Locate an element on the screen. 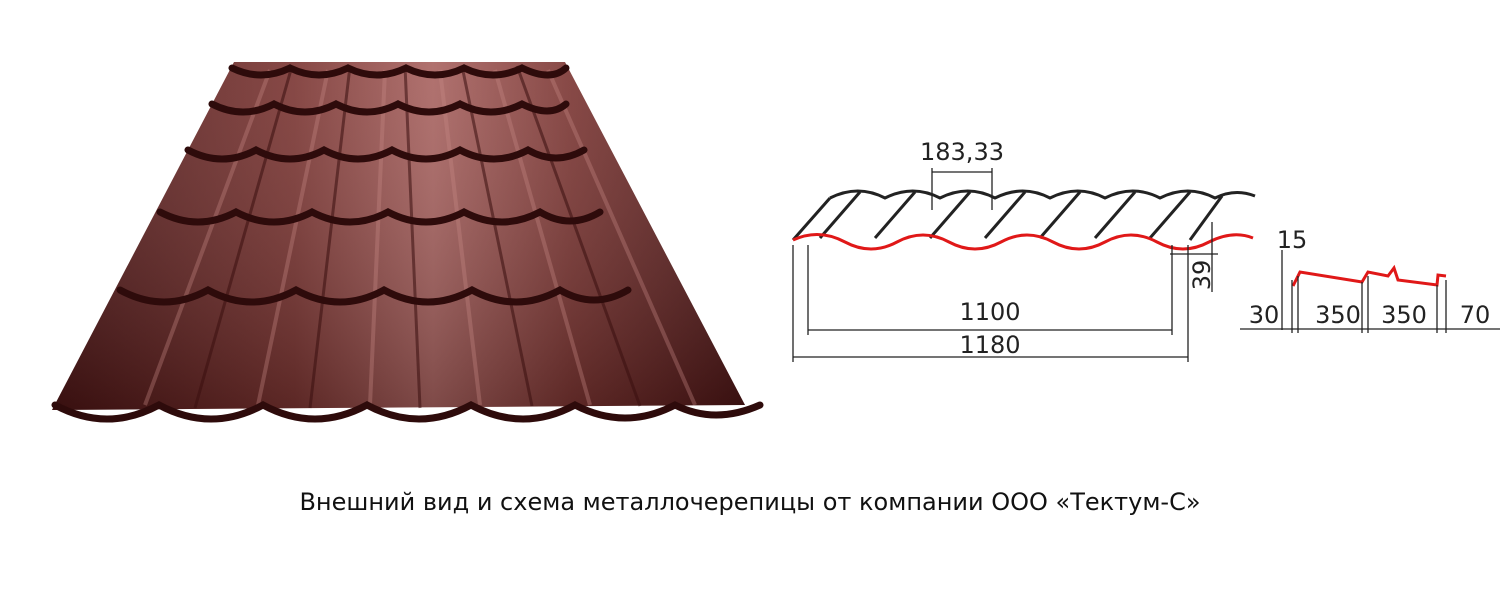  wave-height-label: 39 is located at coordinates (1202, 275).